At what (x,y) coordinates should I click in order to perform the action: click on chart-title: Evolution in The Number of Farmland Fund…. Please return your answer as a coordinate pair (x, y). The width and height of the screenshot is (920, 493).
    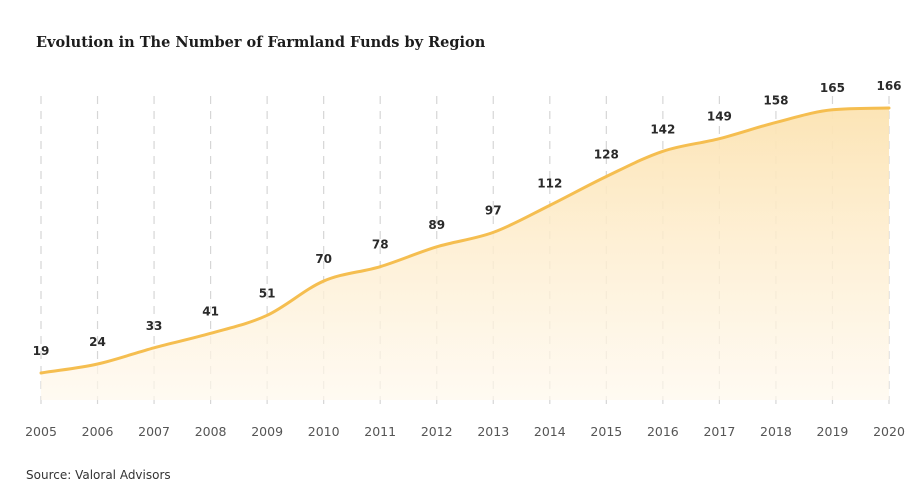
    Looking at the image, I should click on (261, 42).